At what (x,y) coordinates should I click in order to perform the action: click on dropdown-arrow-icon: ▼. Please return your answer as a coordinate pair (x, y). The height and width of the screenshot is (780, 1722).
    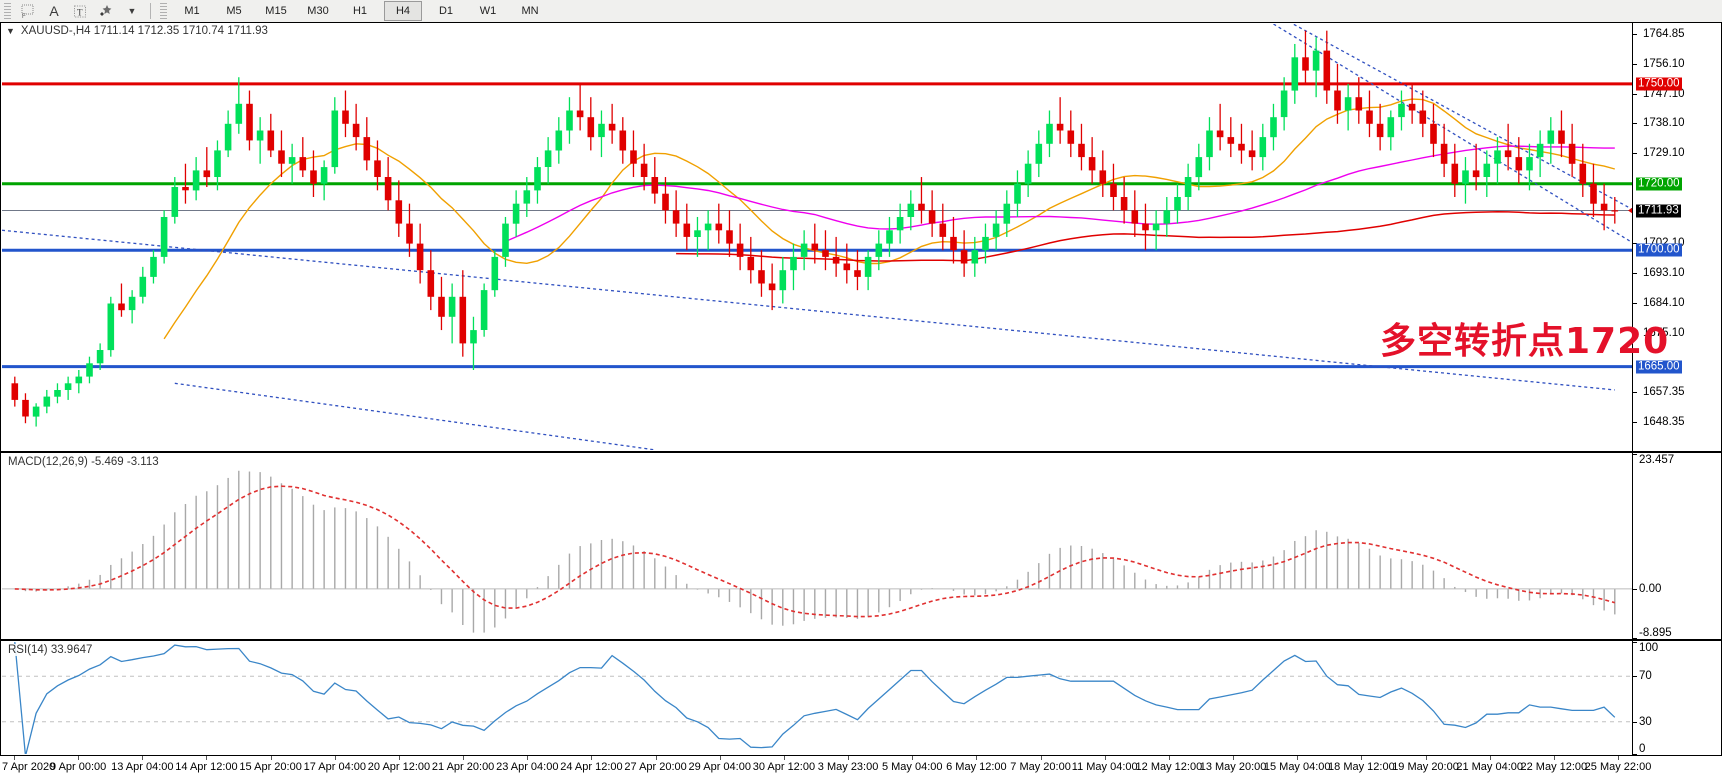
    Looking at the image, I should click on (132, 11).